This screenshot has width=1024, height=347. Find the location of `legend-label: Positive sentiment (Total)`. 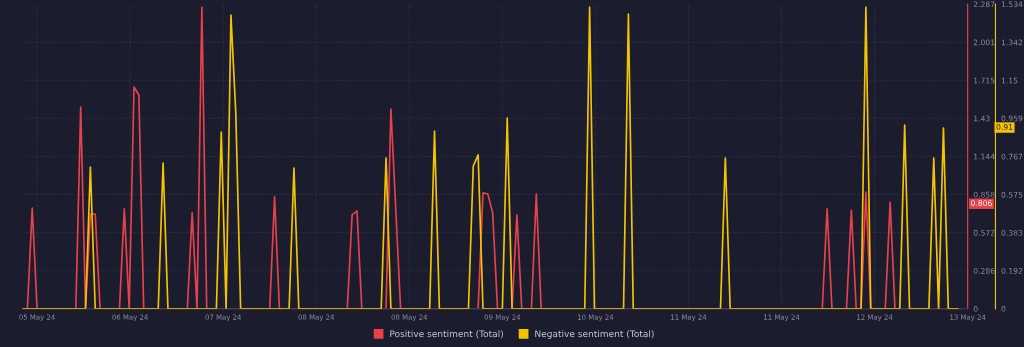

legend-label: Positive sentiment (Total) is located at coordinates (446, 334).